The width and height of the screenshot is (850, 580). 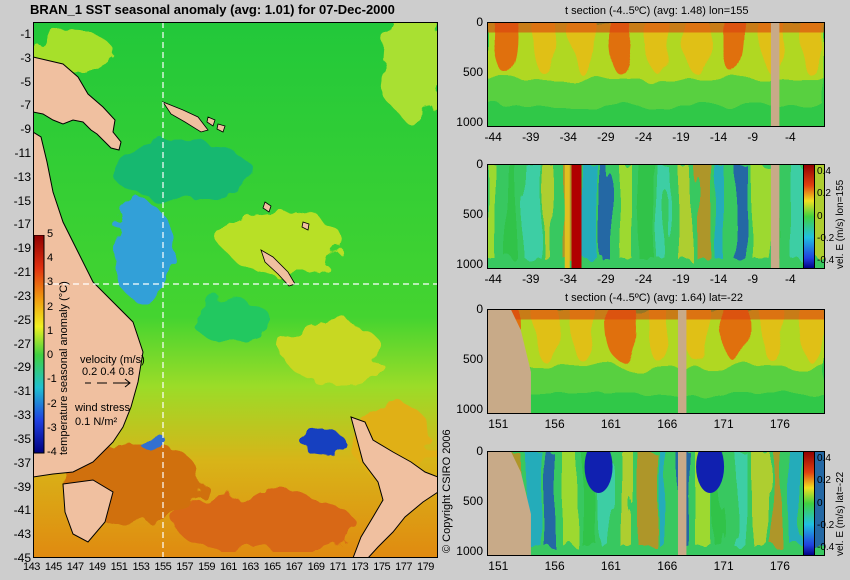 What do you see at coordinates (22, 343) in the screenshot?
I see `map-y-tick-label: -27` at bounding box center [22, 343].